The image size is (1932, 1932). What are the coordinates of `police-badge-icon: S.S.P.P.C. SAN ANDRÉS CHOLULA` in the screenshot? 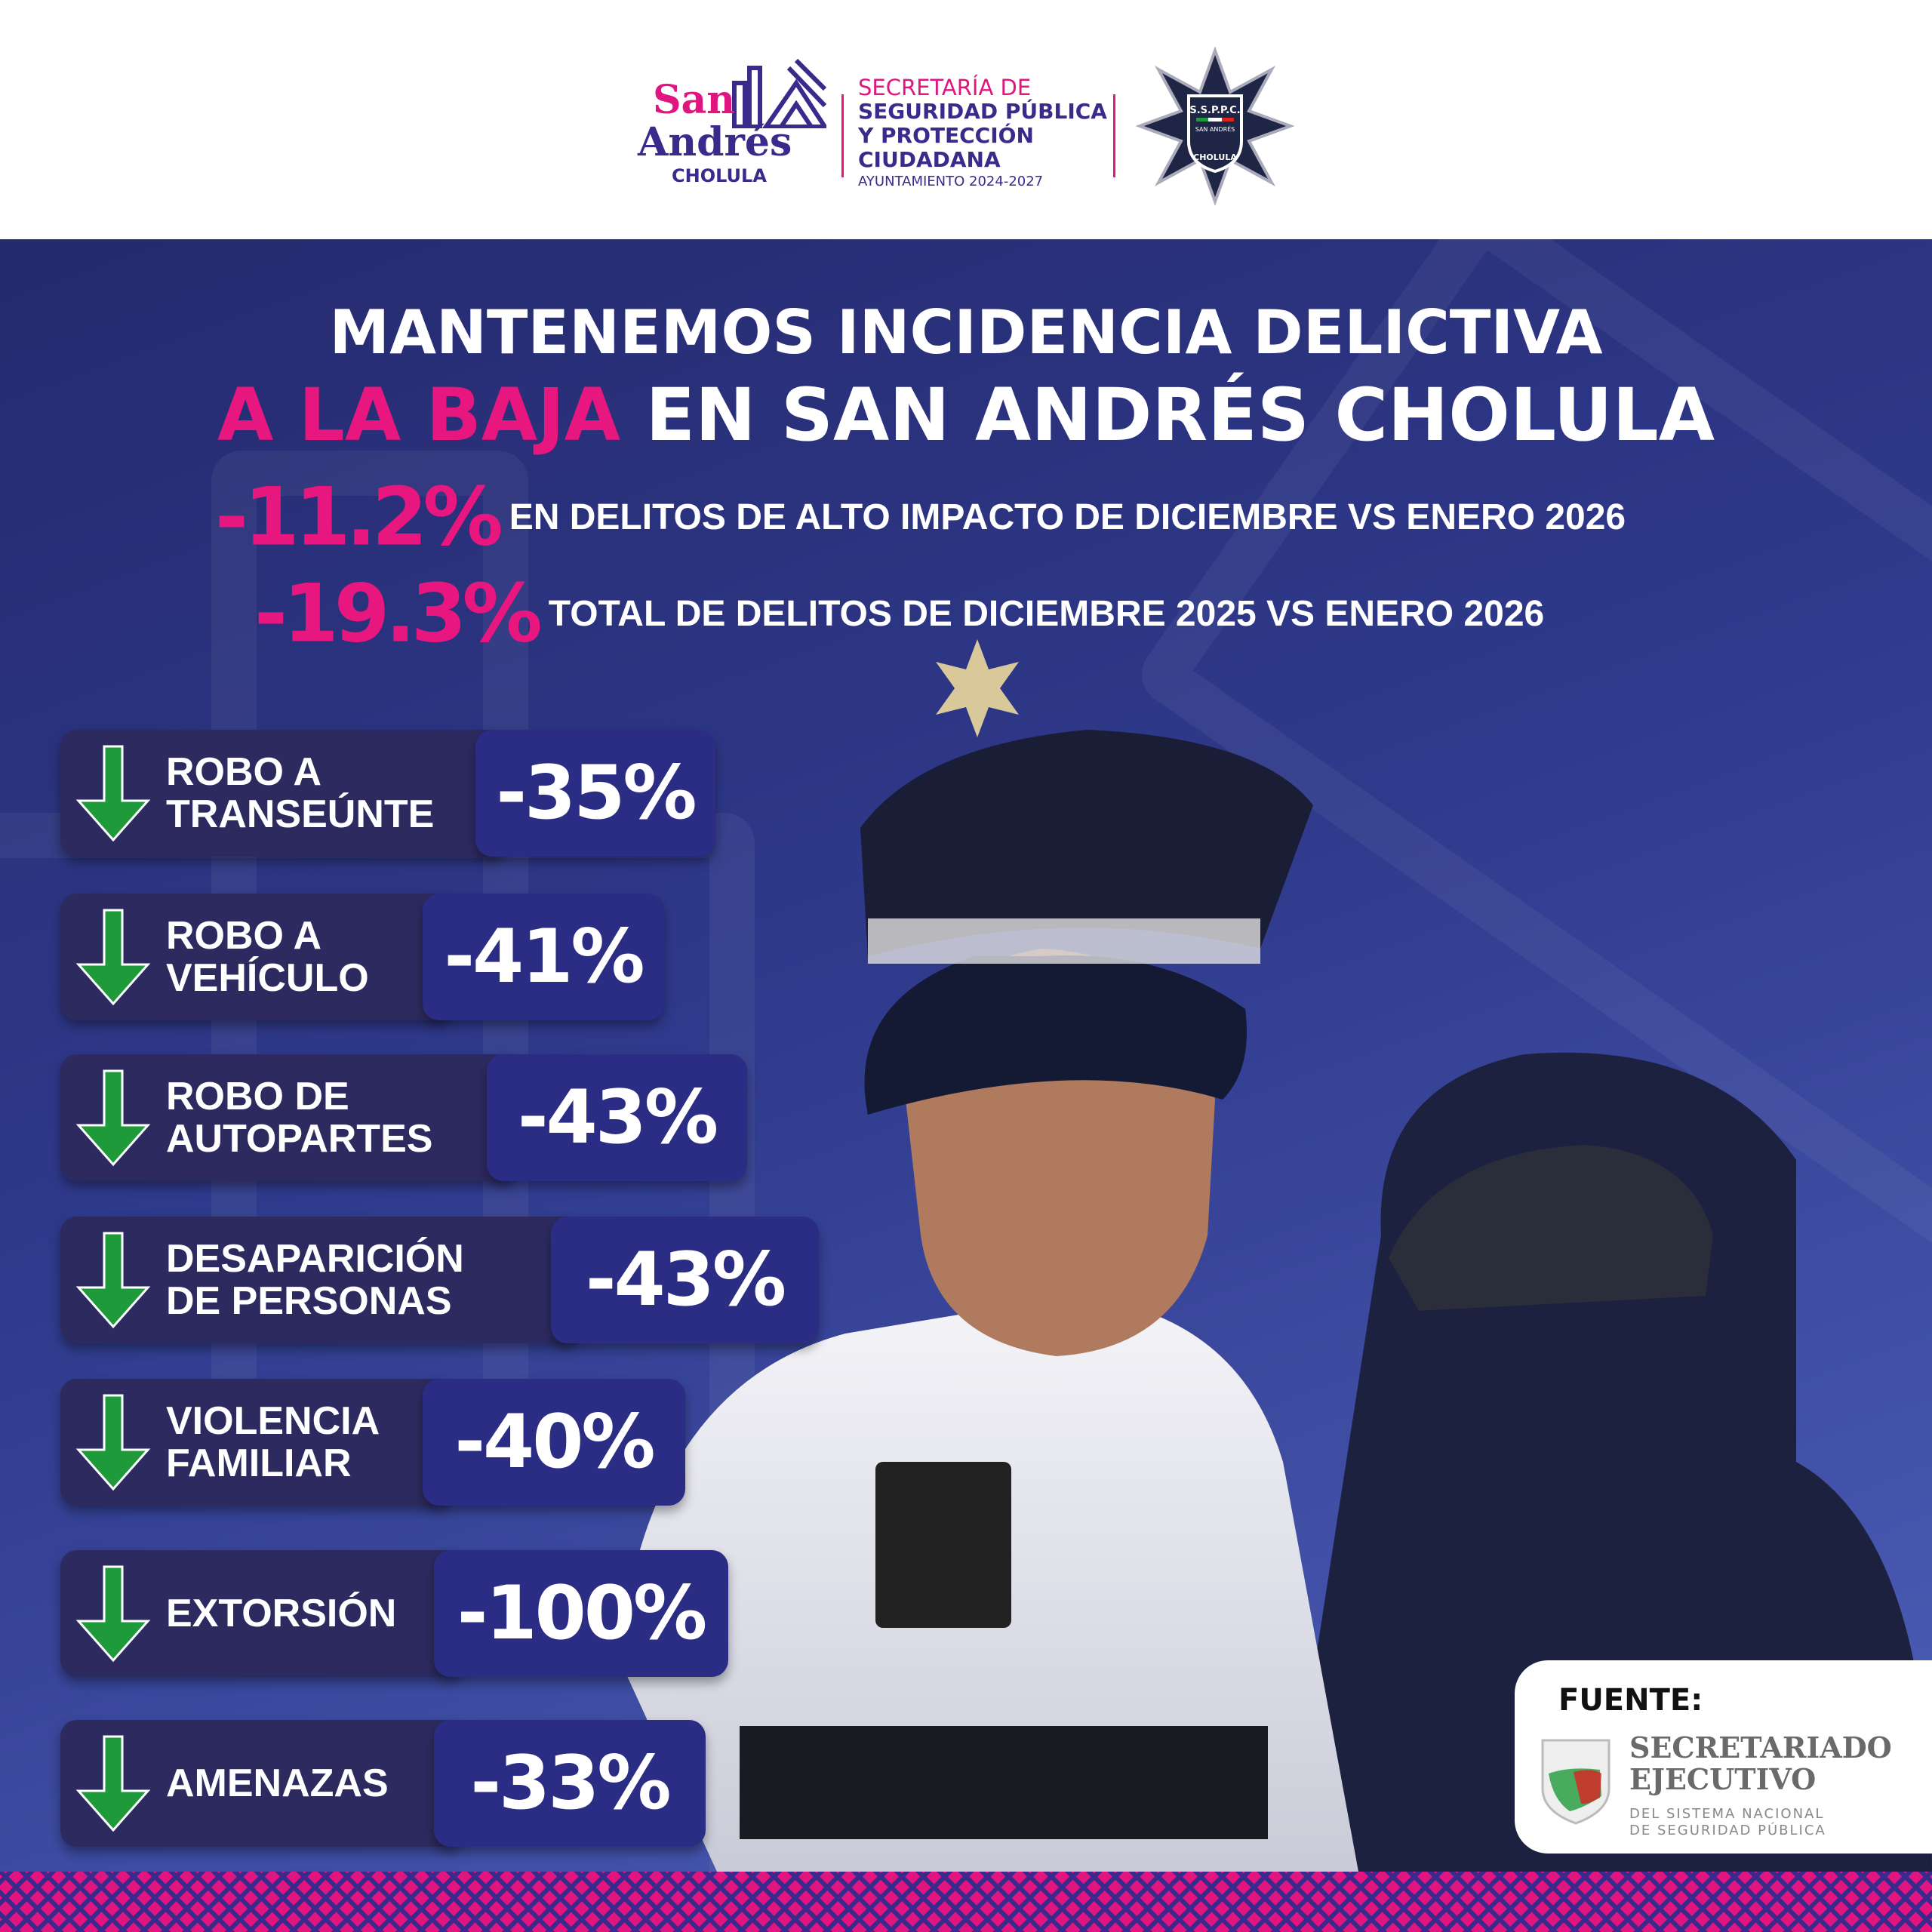 It's located at (1215, 126).